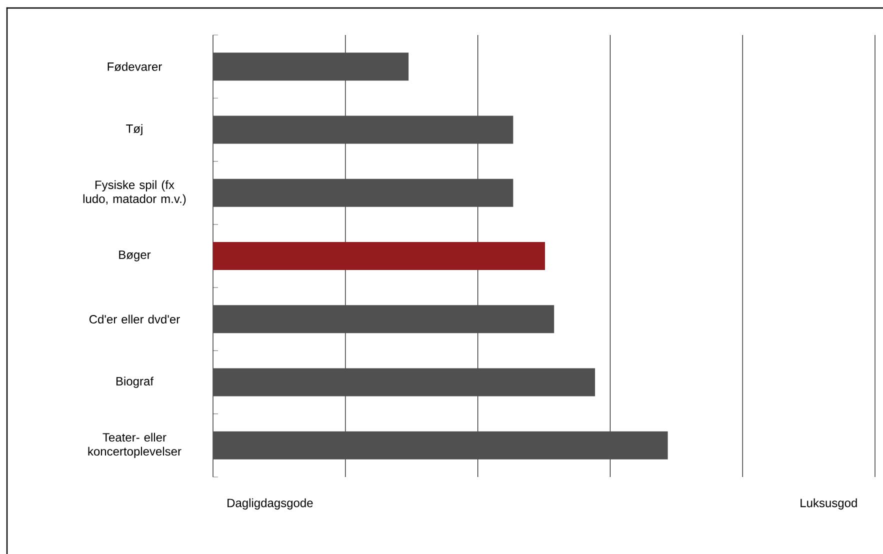 This screenshot has height=554, width=883. Describe the element at coordinates (270, 504) in the screenshot. I see `text: Dagligdagsgode` at that location.